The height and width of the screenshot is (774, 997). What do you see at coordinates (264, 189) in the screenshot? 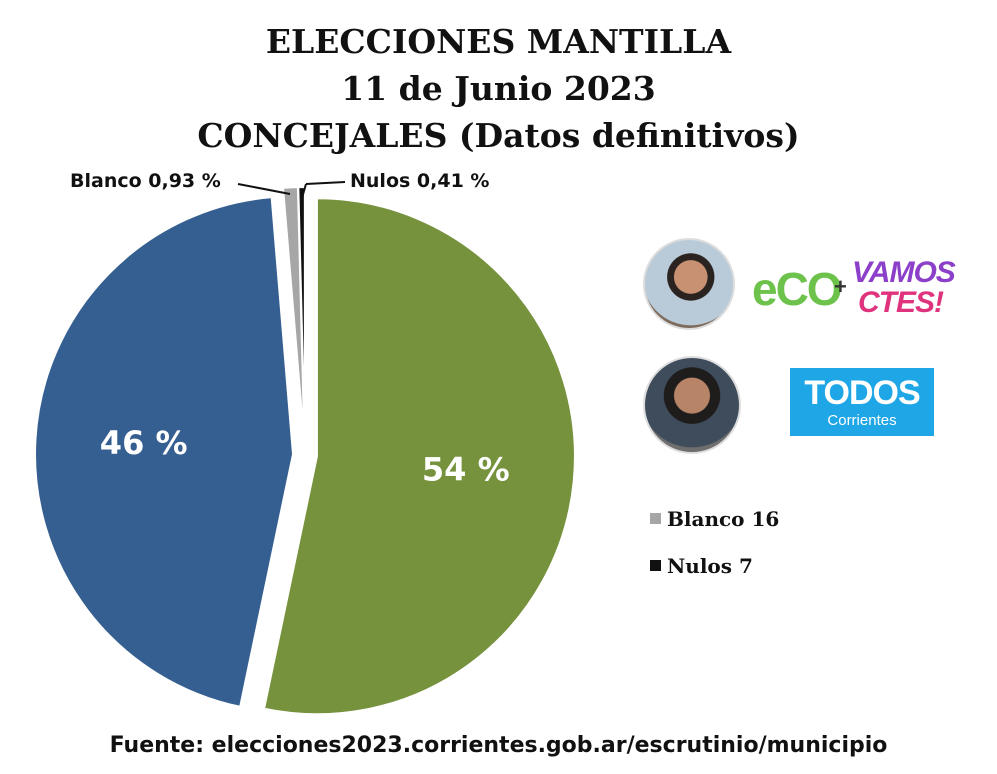
I see `leader-line-blanco` at bounding box center [264, 189].